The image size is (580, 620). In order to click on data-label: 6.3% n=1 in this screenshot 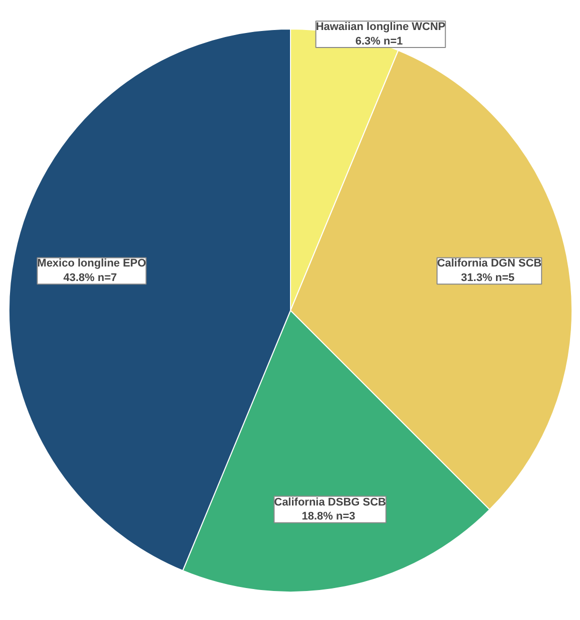, I will do `click(379, 42)`.